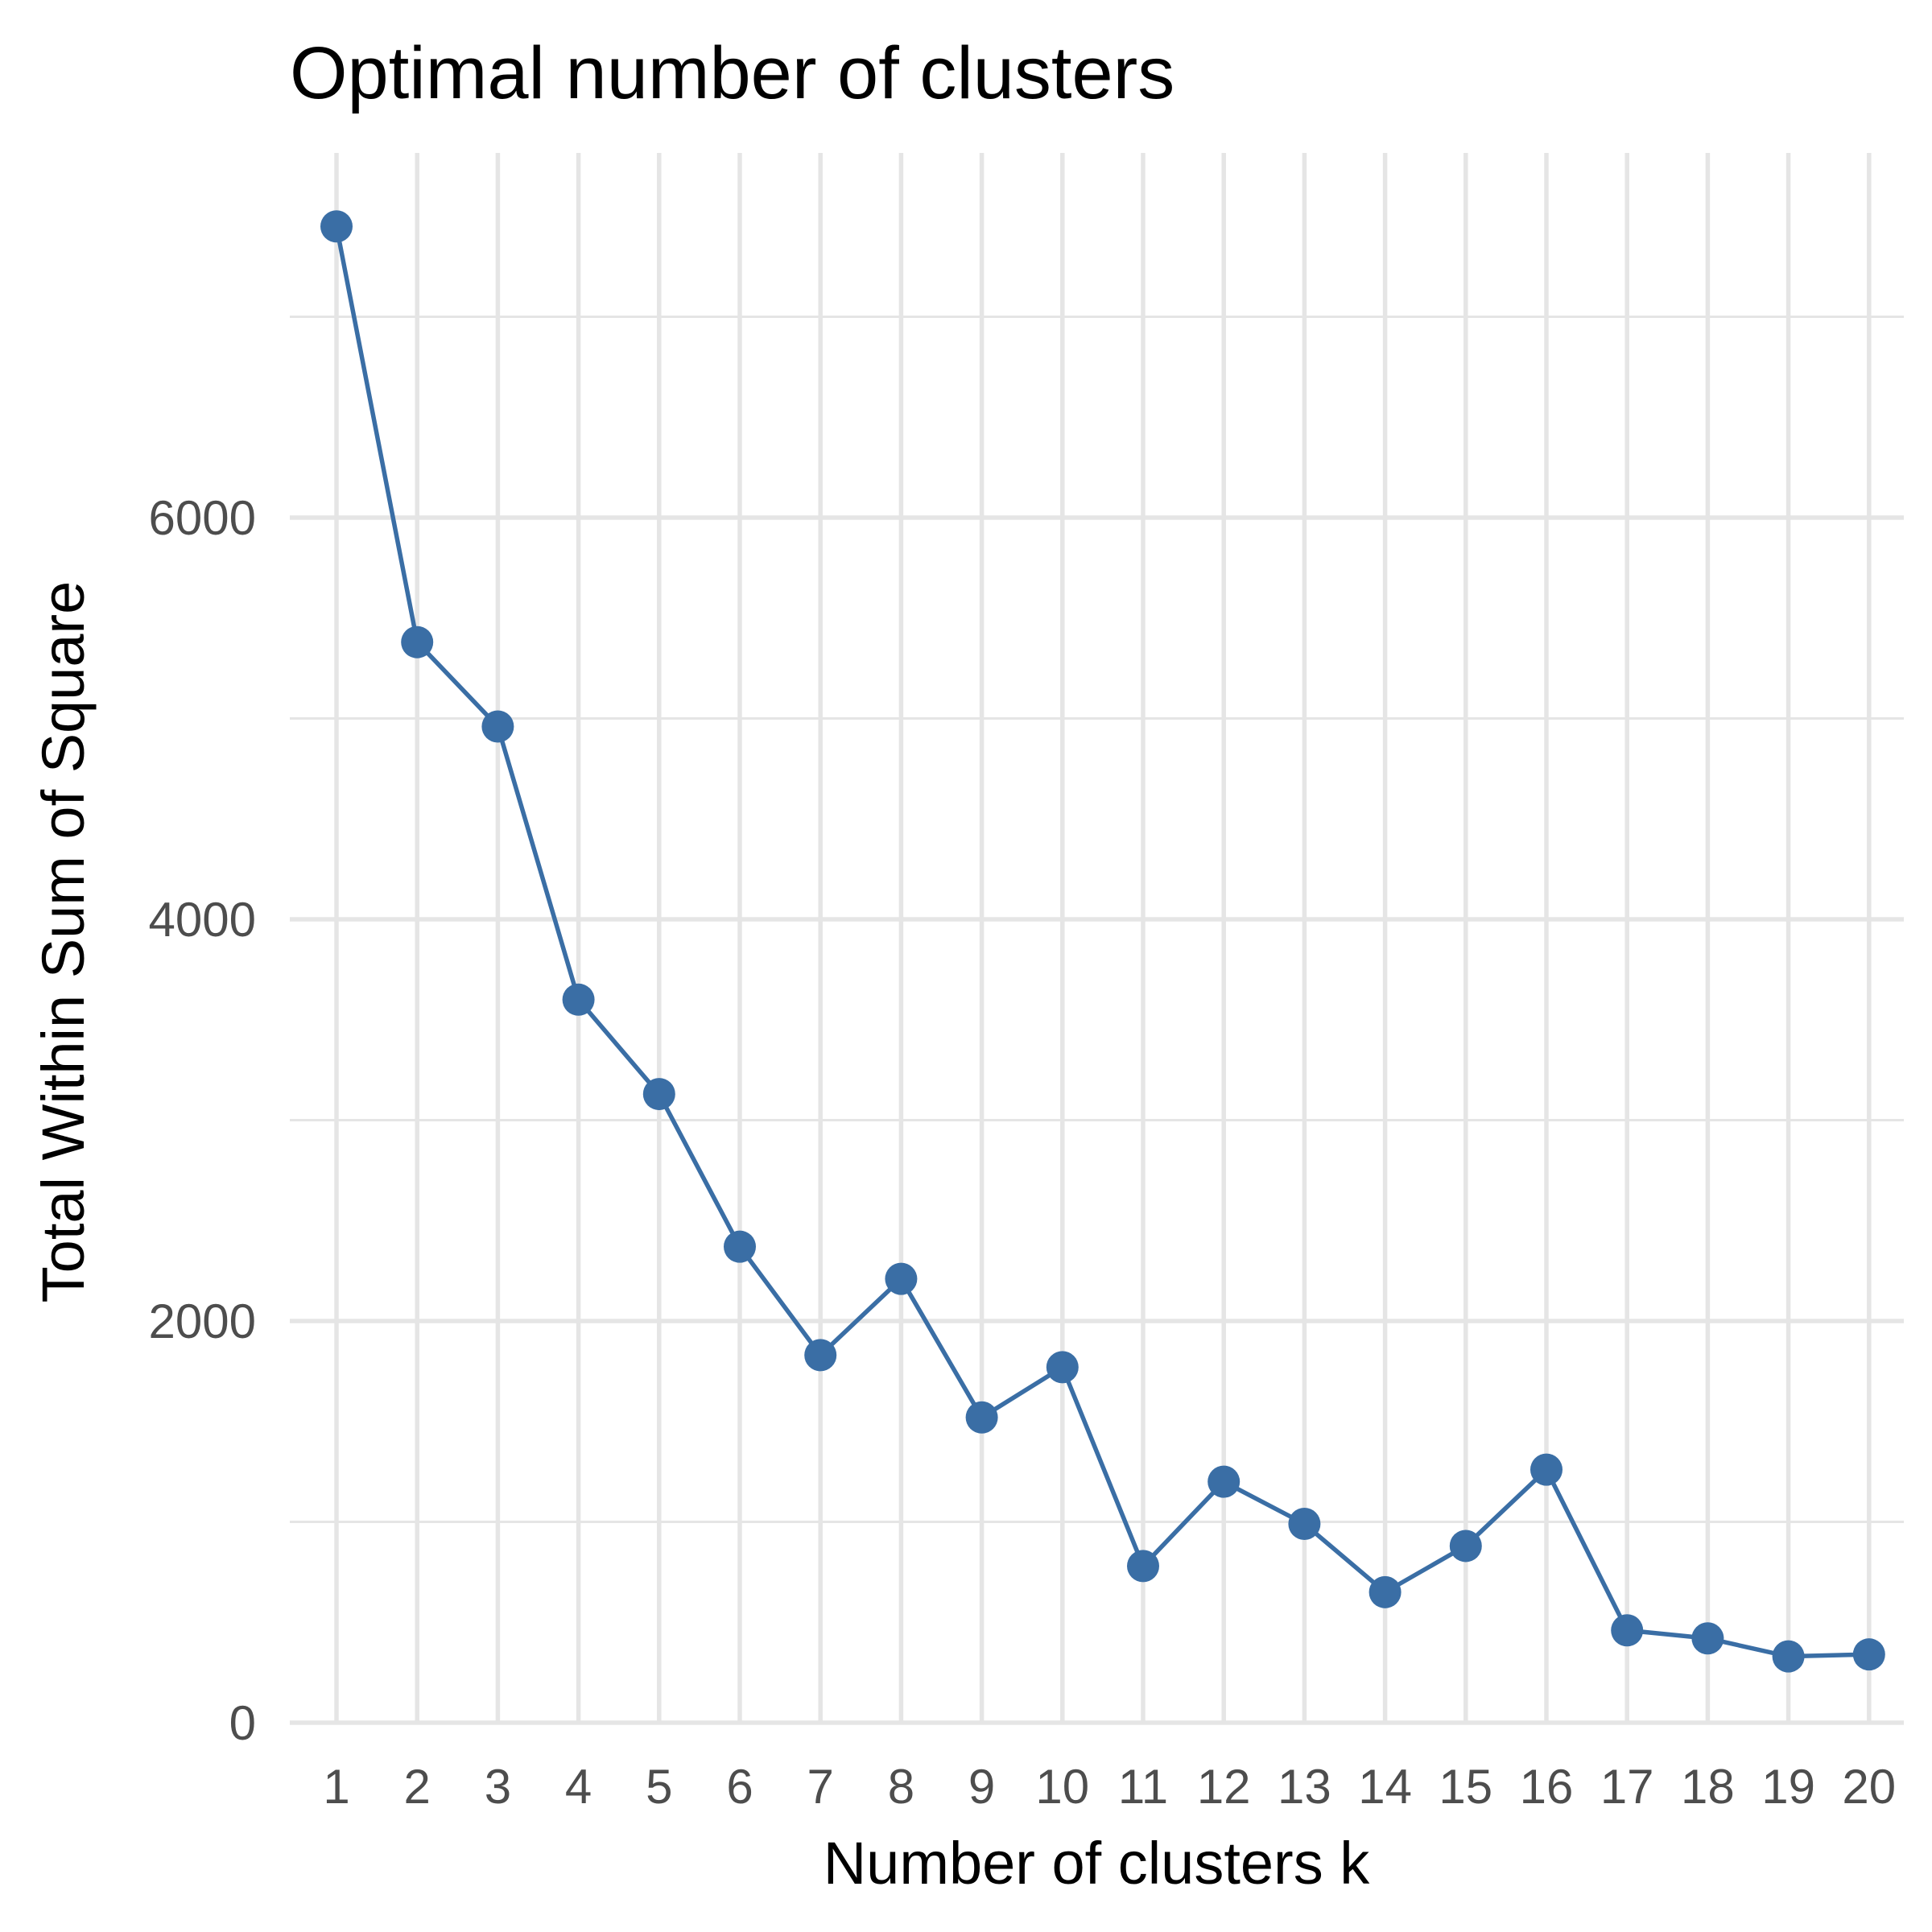 The image size is (1932, 1932). What do you see at coordinates (659, 1787) in the screenshot?
I see `x-tick-label: 5` at bounding box center [659, 1787].